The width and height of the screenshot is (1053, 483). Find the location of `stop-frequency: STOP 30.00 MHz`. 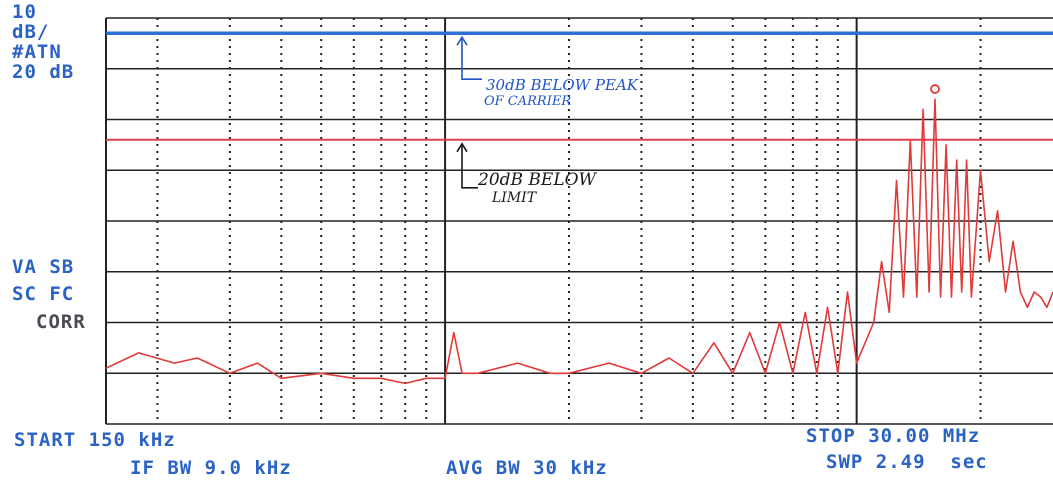

stop-frequency: STOP 30.00 MHz is located at coordinates (893, 436).